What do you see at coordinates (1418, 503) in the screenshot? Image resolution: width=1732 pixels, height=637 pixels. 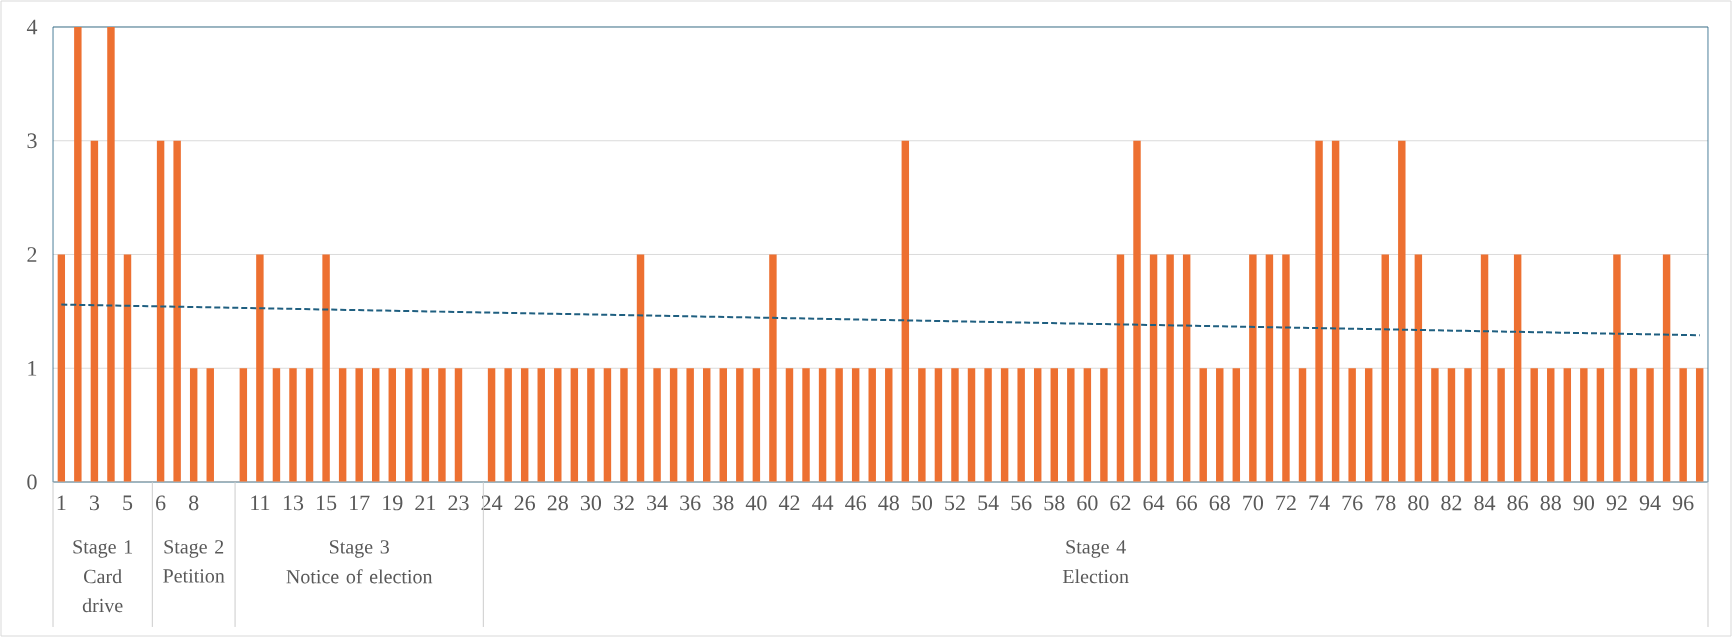 I see `x-tick-label: 80` at bounding box center [1418, 503].